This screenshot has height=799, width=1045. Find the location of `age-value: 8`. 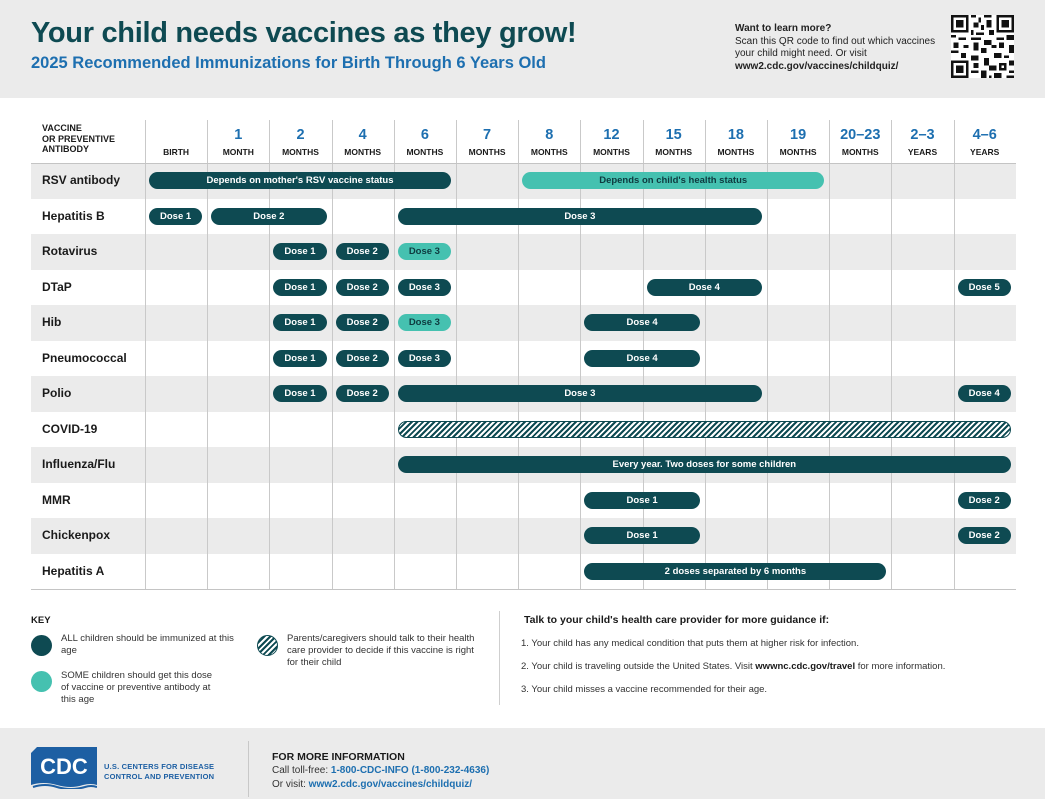

age-value: 8 is located at coordinates (549, 135).